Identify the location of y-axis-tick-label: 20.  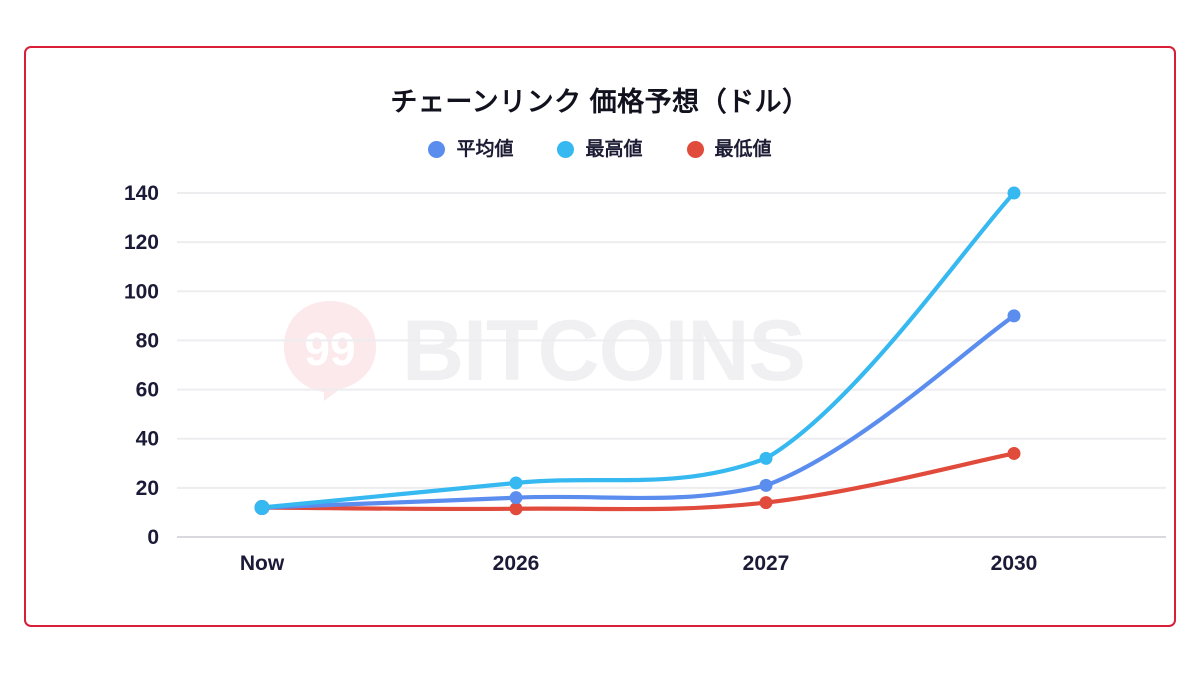
(147, 488).